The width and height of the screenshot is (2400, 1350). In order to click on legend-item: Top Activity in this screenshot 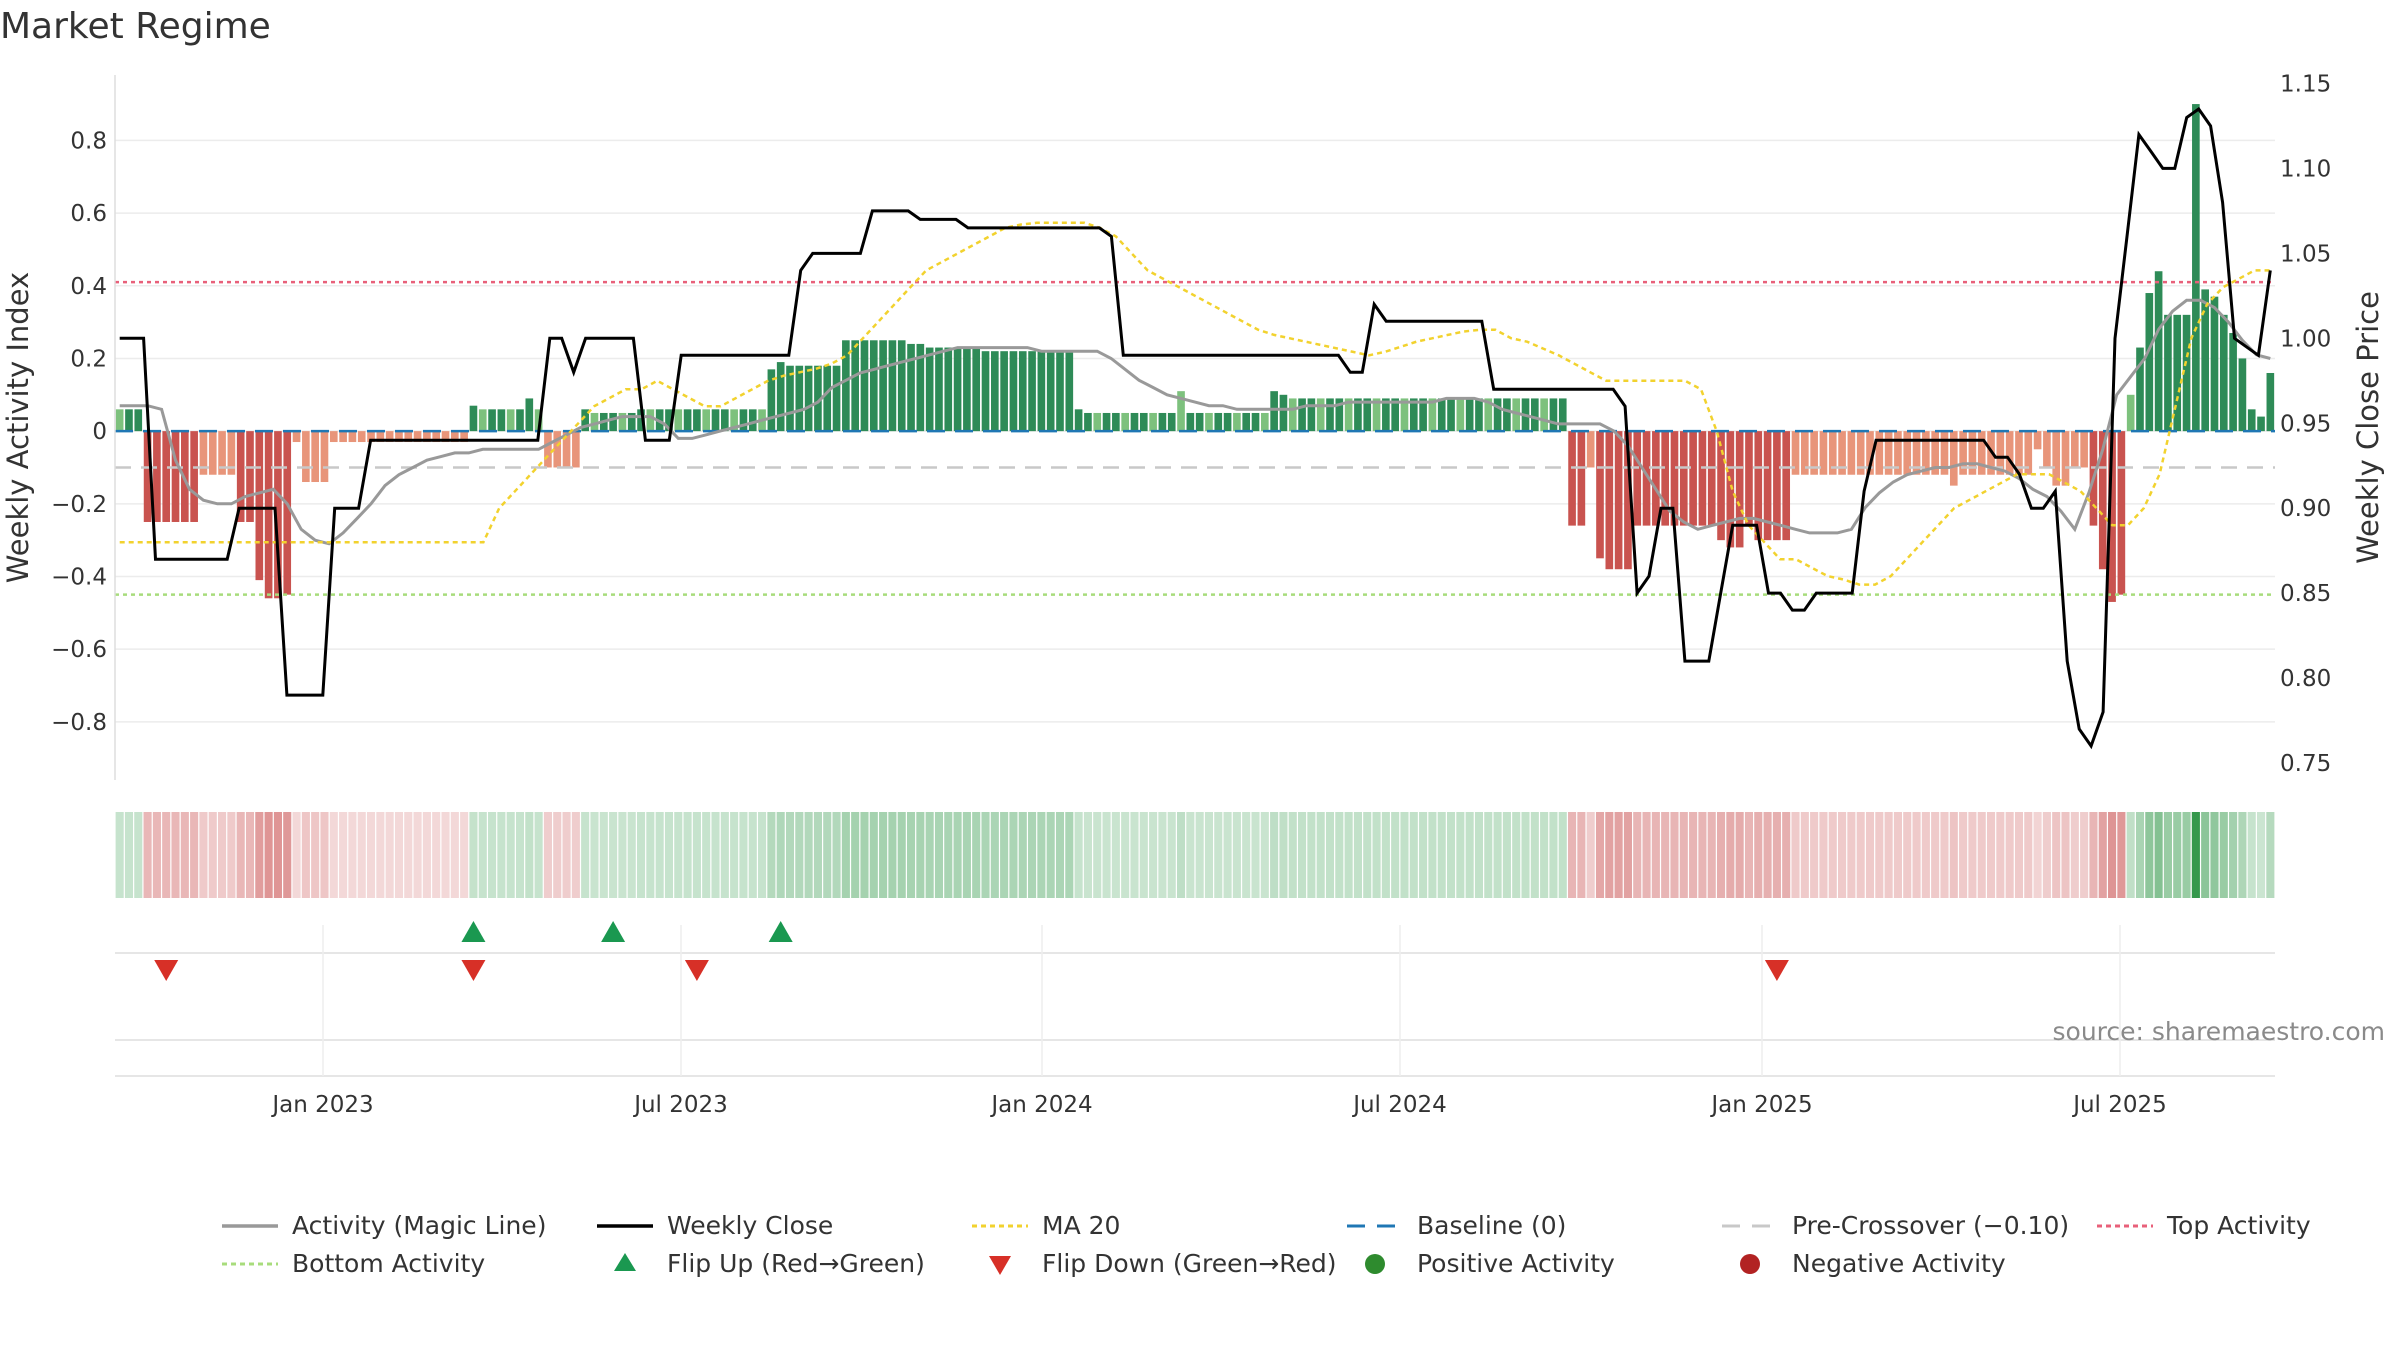, I will do `click(2204, 1225)`.